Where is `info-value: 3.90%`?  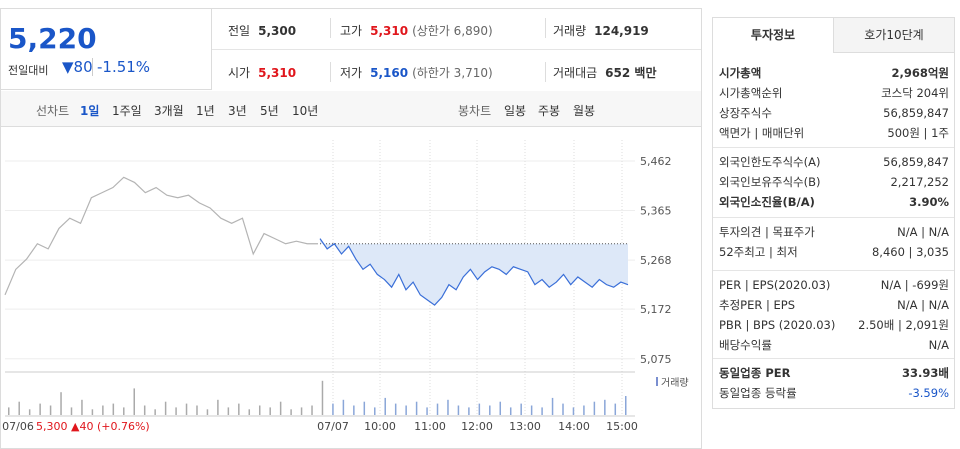 info-value: 3.90% is located at coordinates (929, 202).